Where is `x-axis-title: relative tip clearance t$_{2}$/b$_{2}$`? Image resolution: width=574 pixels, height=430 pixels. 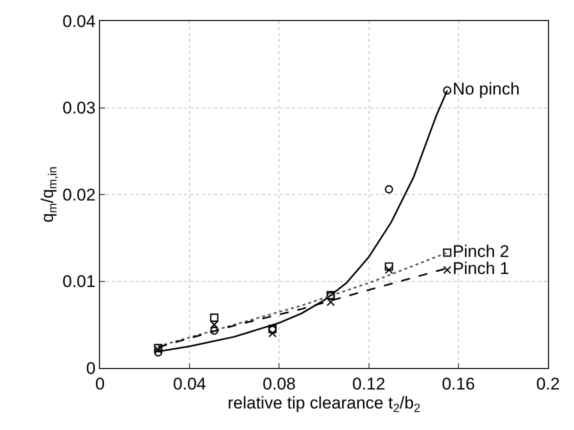
x-axis-title: relative tip clearance t$_{2}$/b$_{2}$ is located at coordinates (324, 404).